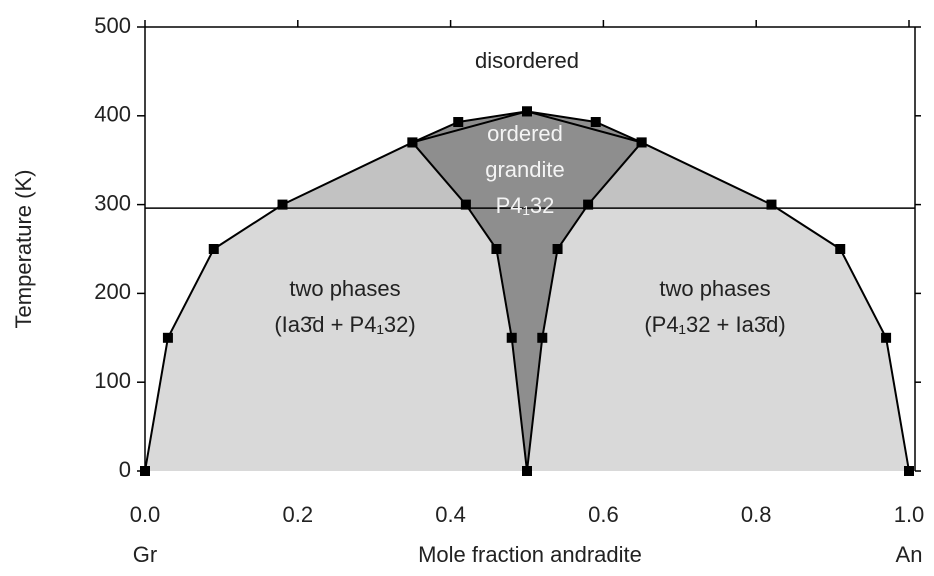 This screenshot has height=576, width=934. I want to click on x-axis-label: Mole fraction andradite, so click(530, 554).